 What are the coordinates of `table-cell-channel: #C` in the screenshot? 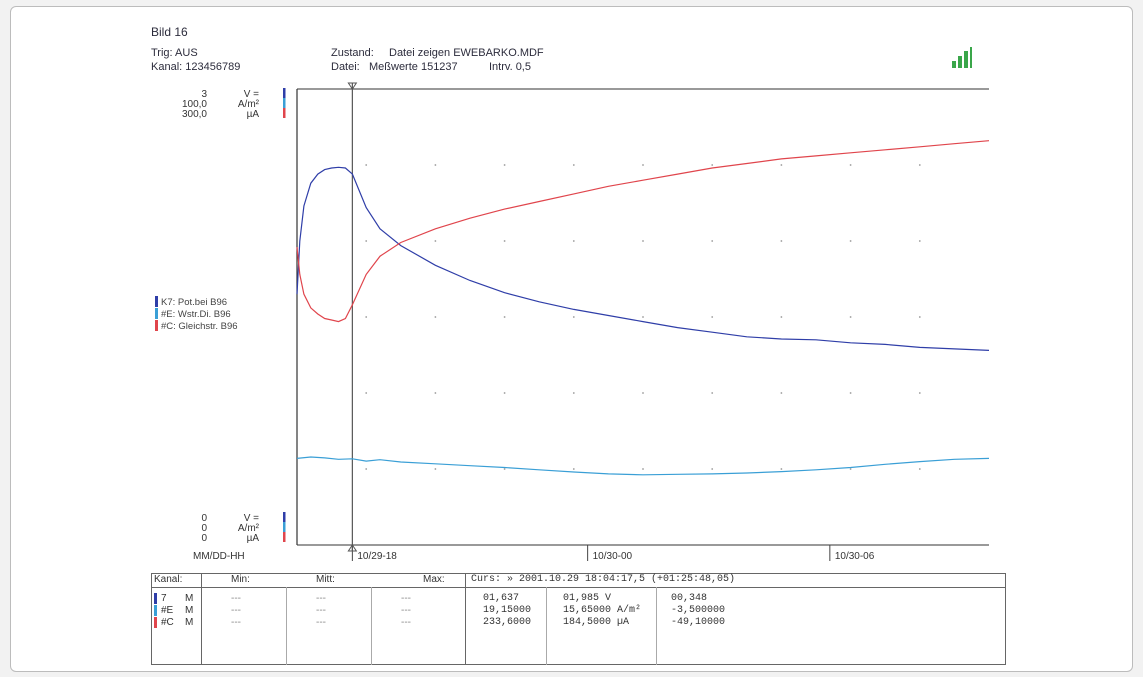 It's located at (167, 622).